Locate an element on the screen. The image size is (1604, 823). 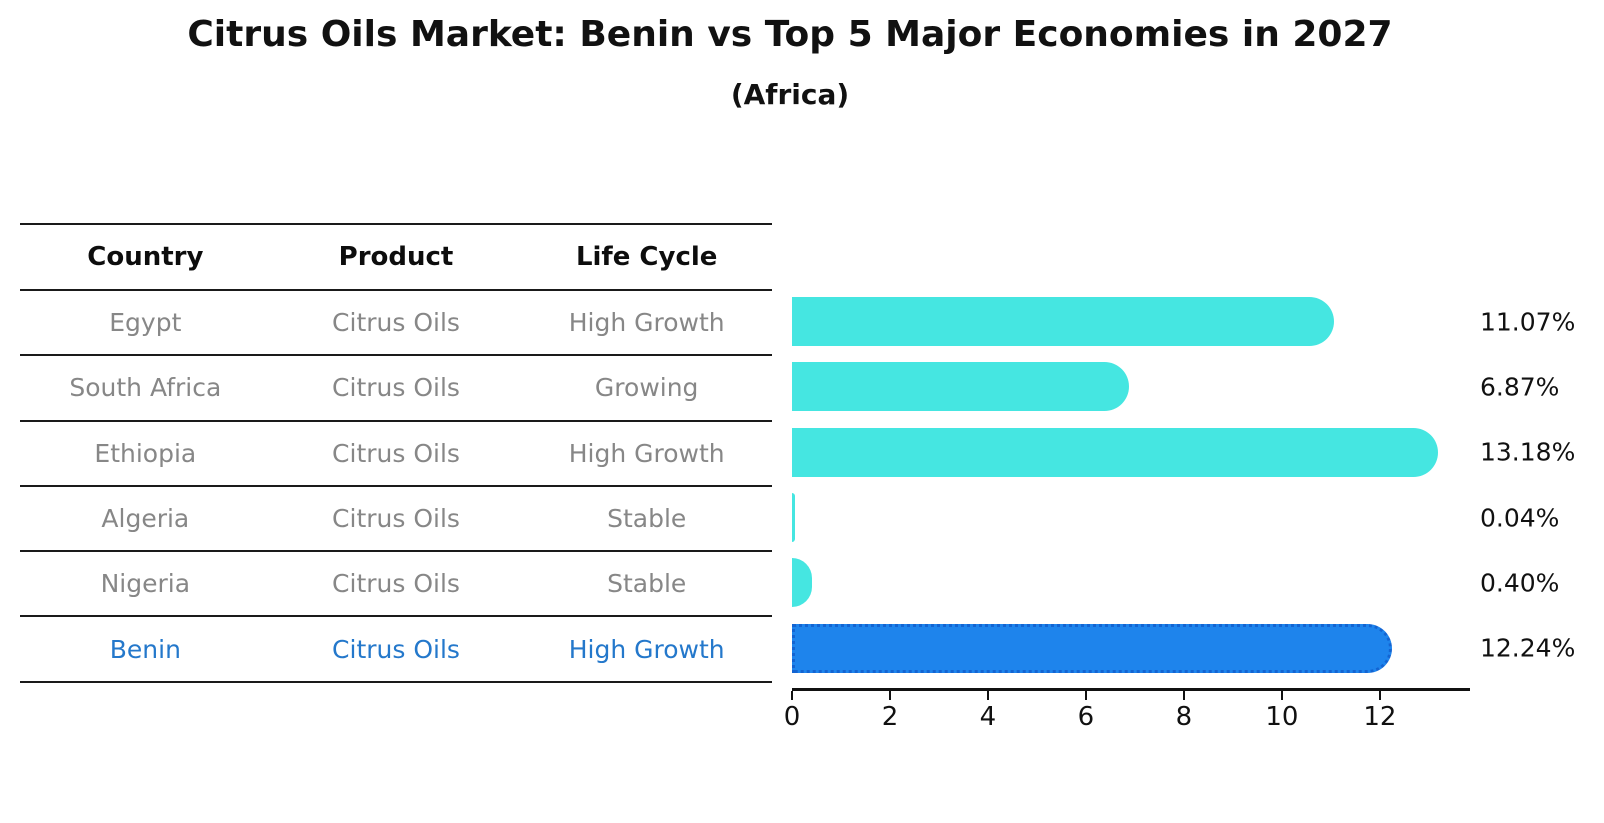
bar-south-africa is located at coordinates (960, 387).